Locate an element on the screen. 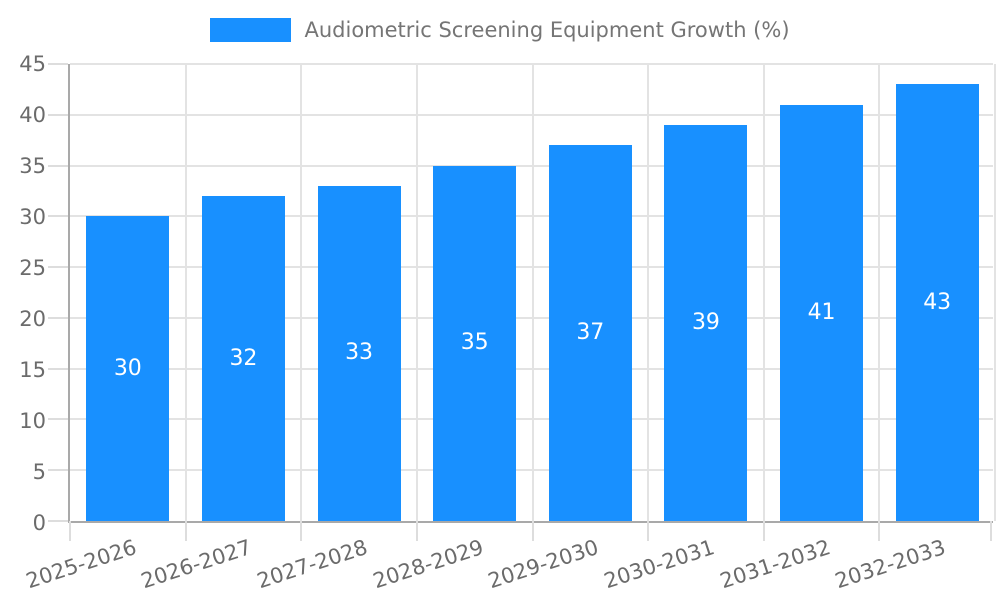  bar: 39 is located at coordinates (706, 322).